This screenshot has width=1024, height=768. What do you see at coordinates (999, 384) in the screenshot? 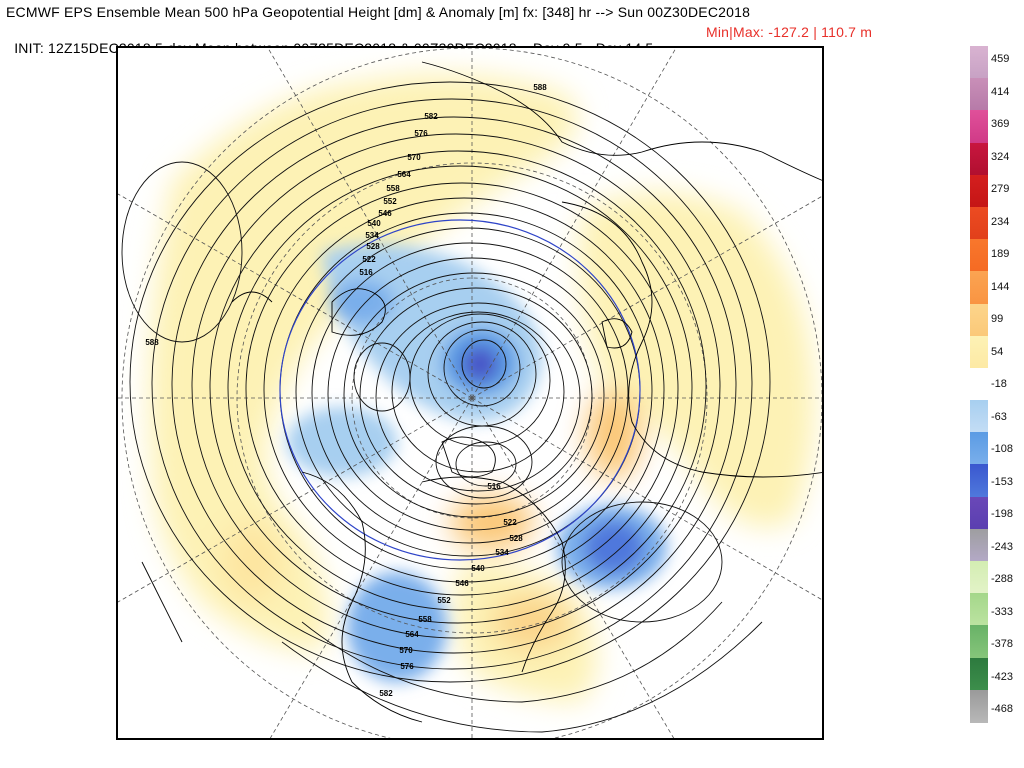
I see `colorbar-tick-label: -18` at bounding box center [999, 384].